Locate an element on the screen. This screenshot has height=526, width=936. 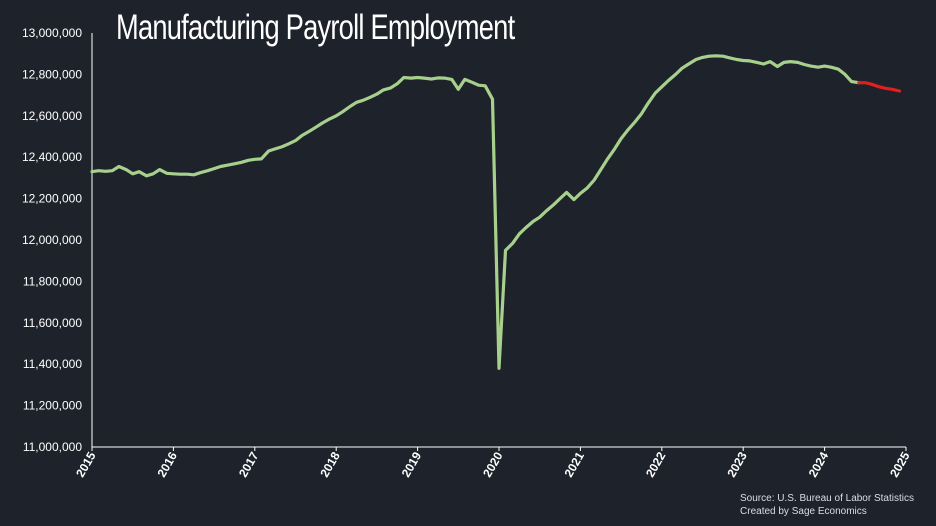
x-tick-label: 2021 is located at coordinates (575, 464).